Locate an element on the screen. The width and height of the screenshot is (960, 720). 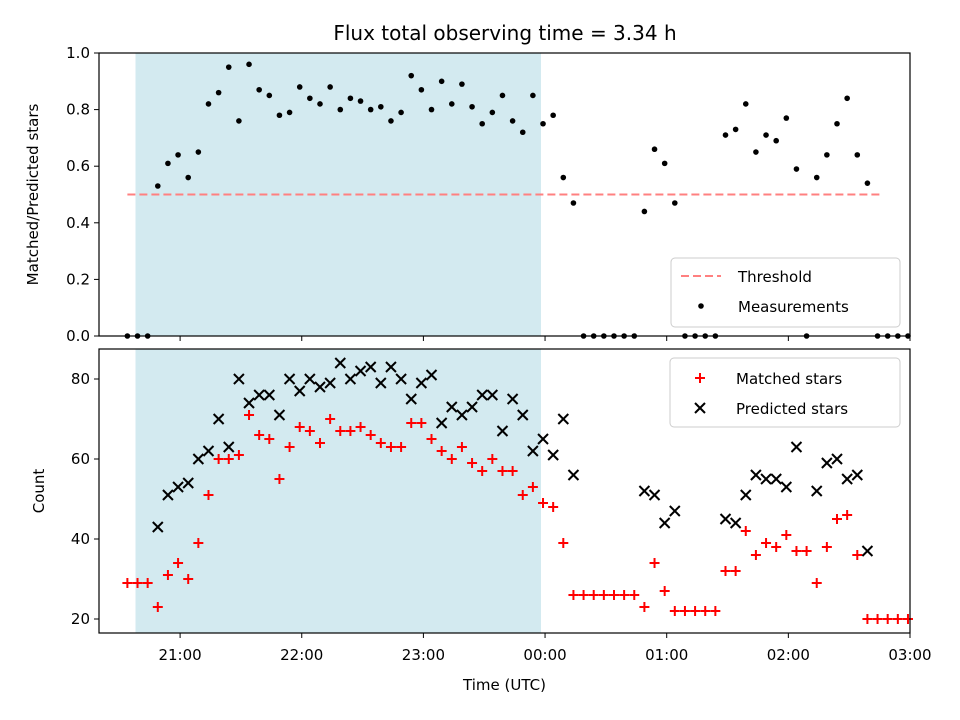
top-y-tick-label: 0.4 is located at coordinates (78, 223).